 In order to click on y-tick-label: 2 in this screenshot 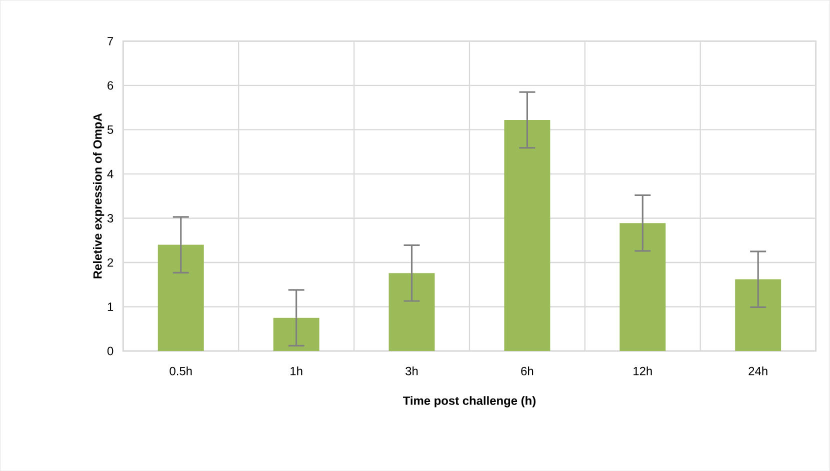, I will do `click(111, 262)`.